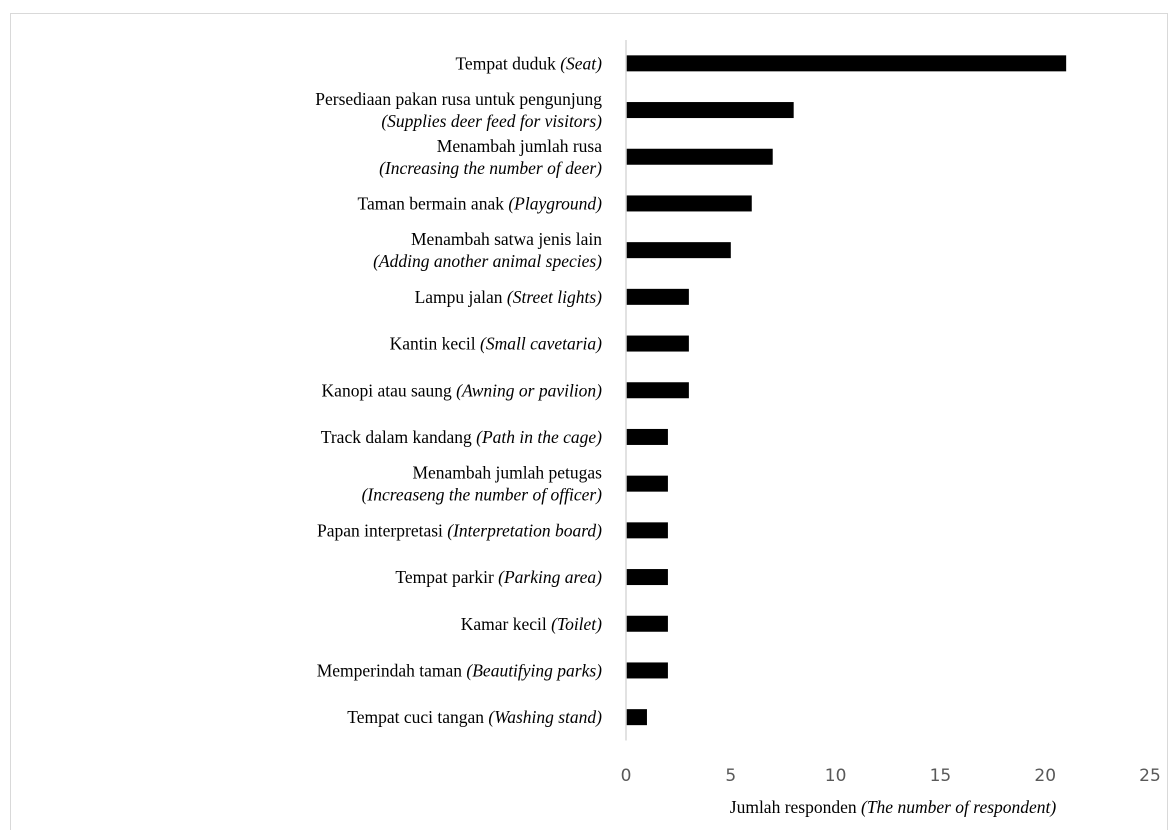 This screenshot has width=1170, height=830. I want to click on category-label-13-line-0: Memperindah taman (Beautifying parks), so click(459, 670).